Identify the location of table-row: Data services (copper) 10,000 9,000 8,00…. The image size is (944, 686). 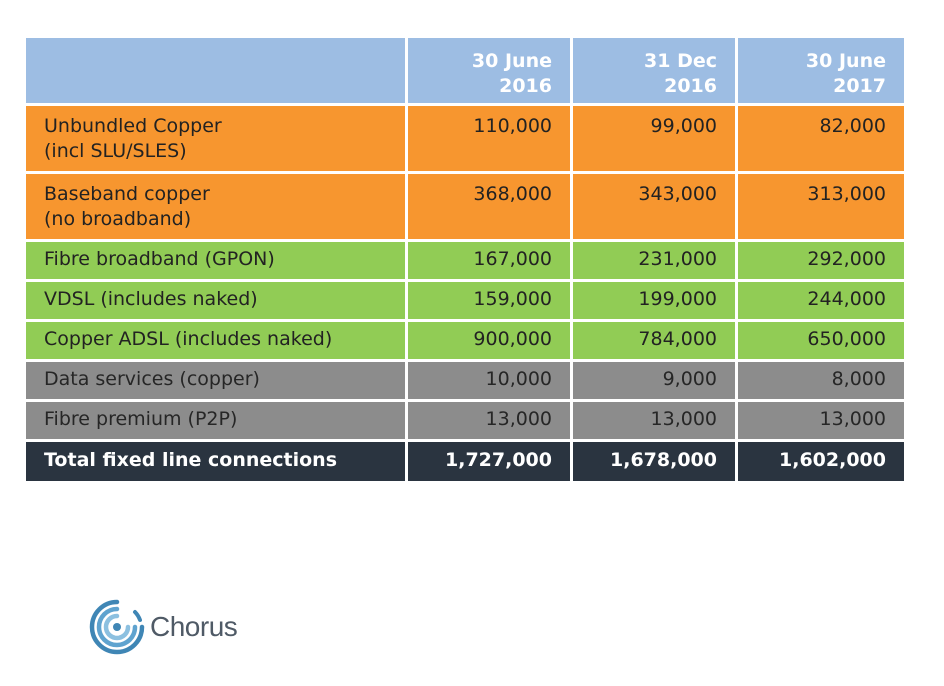
(465, 380).